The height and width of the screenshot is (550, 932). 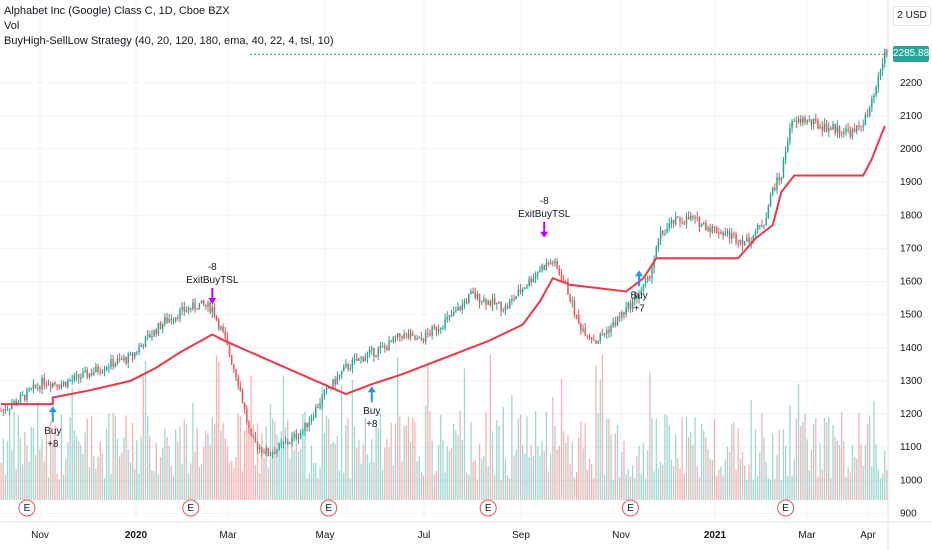 What do you see at coordinates (807, 535) in the screenshot?
I see `time-tick-label: Mar` at bounding box center [807, 535].